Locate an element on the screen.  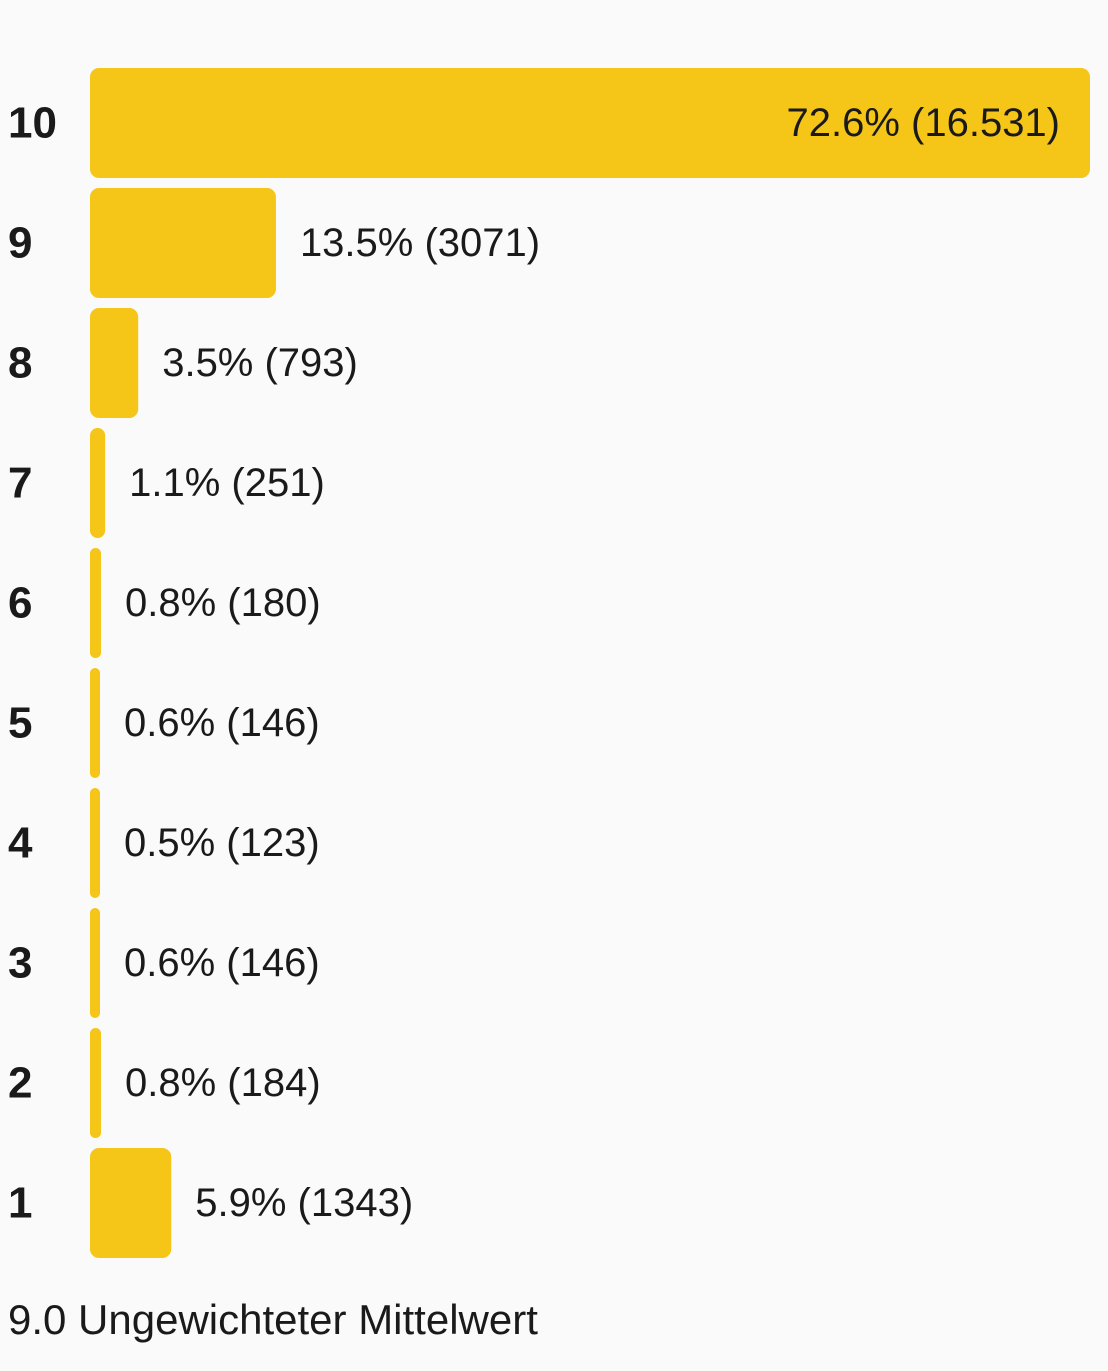
value-label-8: 3.5% (793) is located at coordinates (260, 363).